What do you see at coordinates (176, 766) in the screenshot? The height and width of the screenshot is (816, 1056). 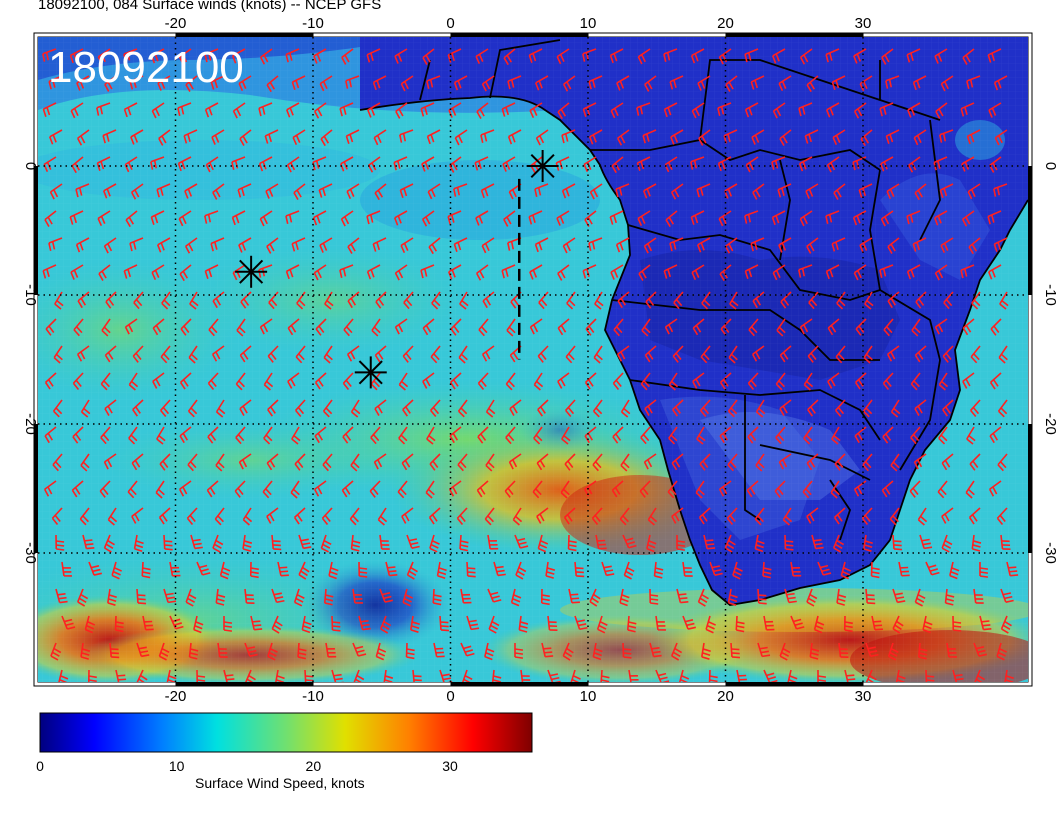 I see `colorbar-tick: 10` at bounding box center [176, 766].